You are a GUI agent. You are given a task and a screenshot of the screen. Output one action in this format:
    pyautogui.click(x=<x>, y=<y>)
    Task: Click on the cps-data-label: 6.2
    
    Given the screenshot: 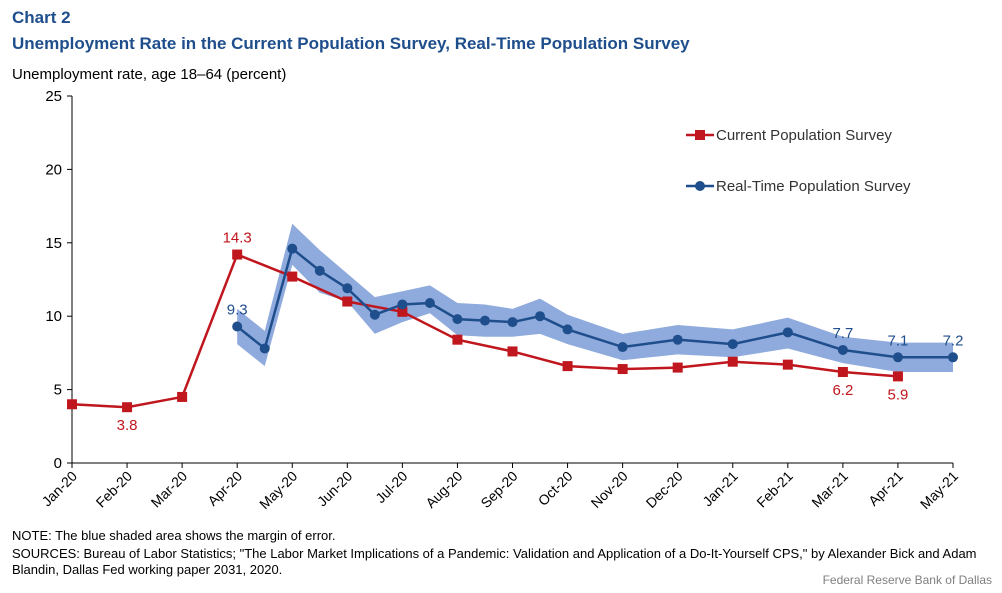 What is the action you would take?
    pyautogui.click(x=842, y=390)
    